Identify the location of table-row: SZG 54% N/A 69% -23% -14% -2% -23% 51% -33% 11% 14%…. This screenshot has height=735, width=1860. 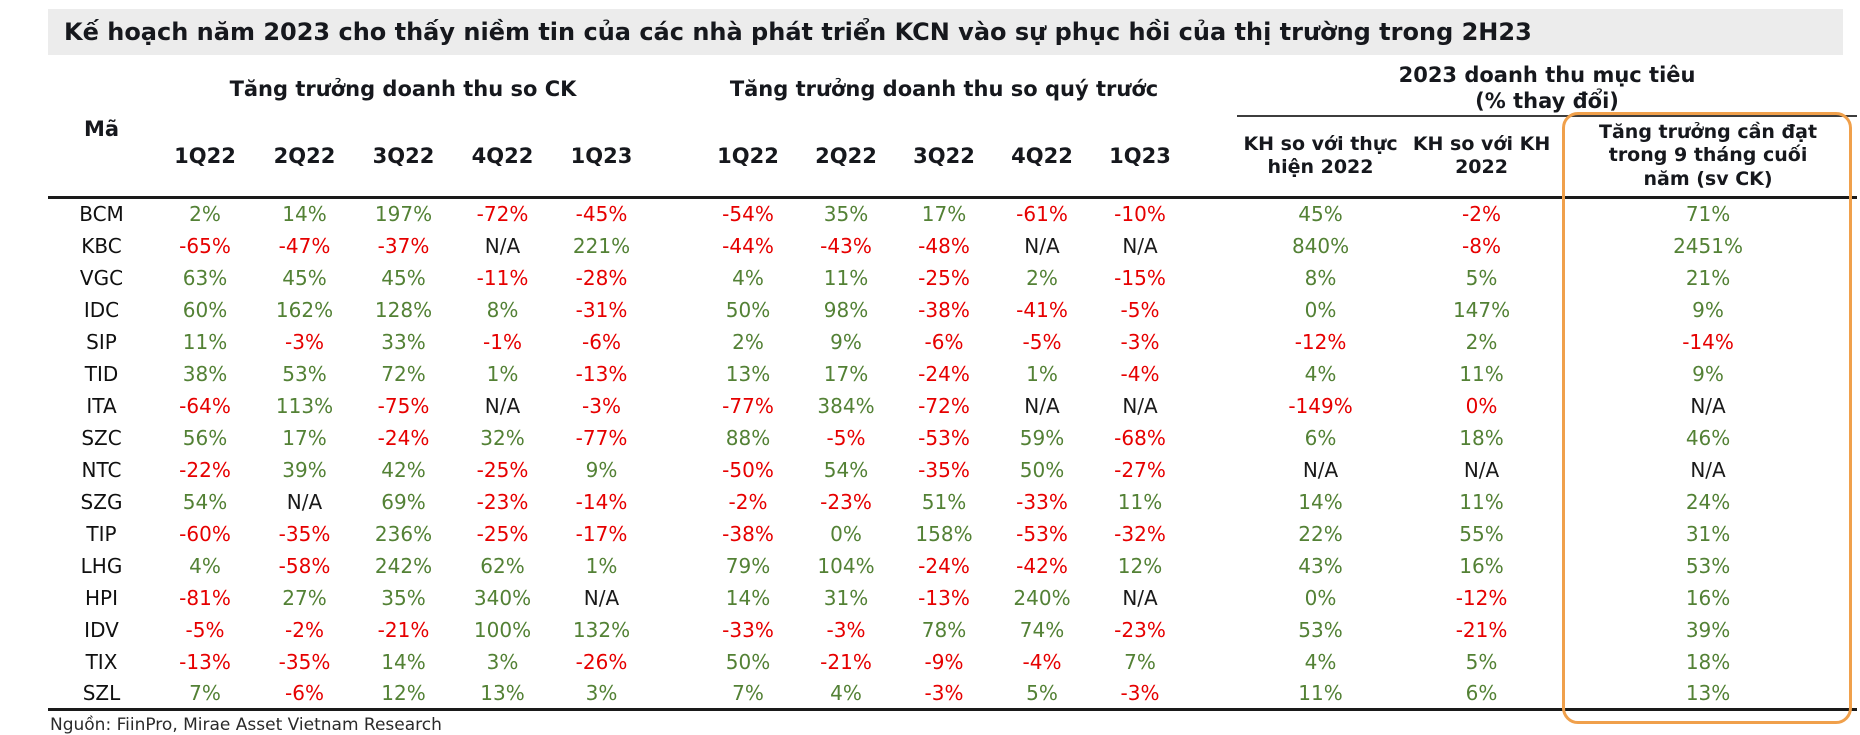
(952, 502).